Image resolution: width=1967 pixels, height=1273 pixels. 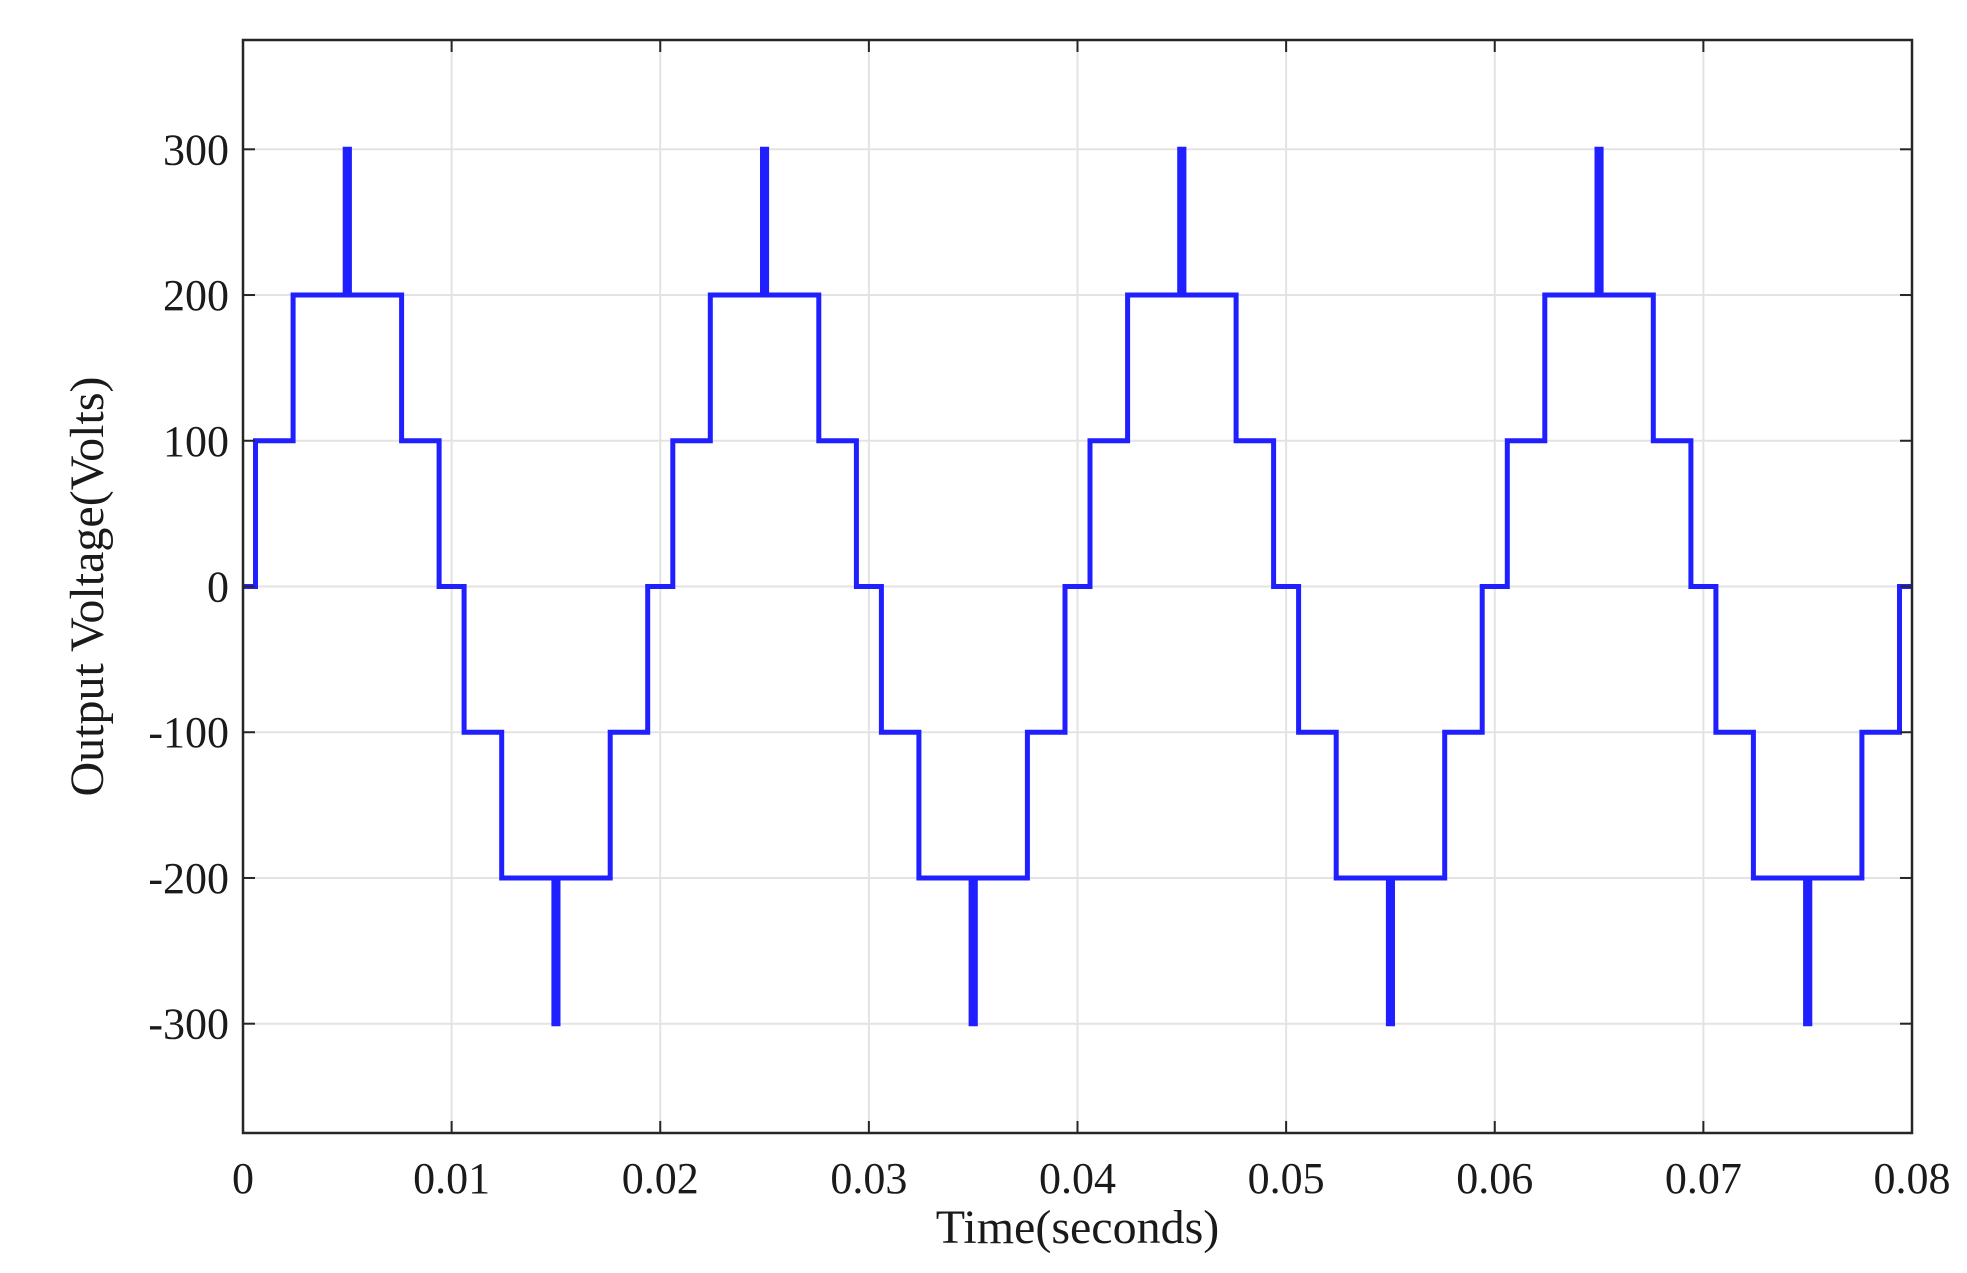 I want to click on x-tick-label: 0.08, so click(x=1912, y=1178).